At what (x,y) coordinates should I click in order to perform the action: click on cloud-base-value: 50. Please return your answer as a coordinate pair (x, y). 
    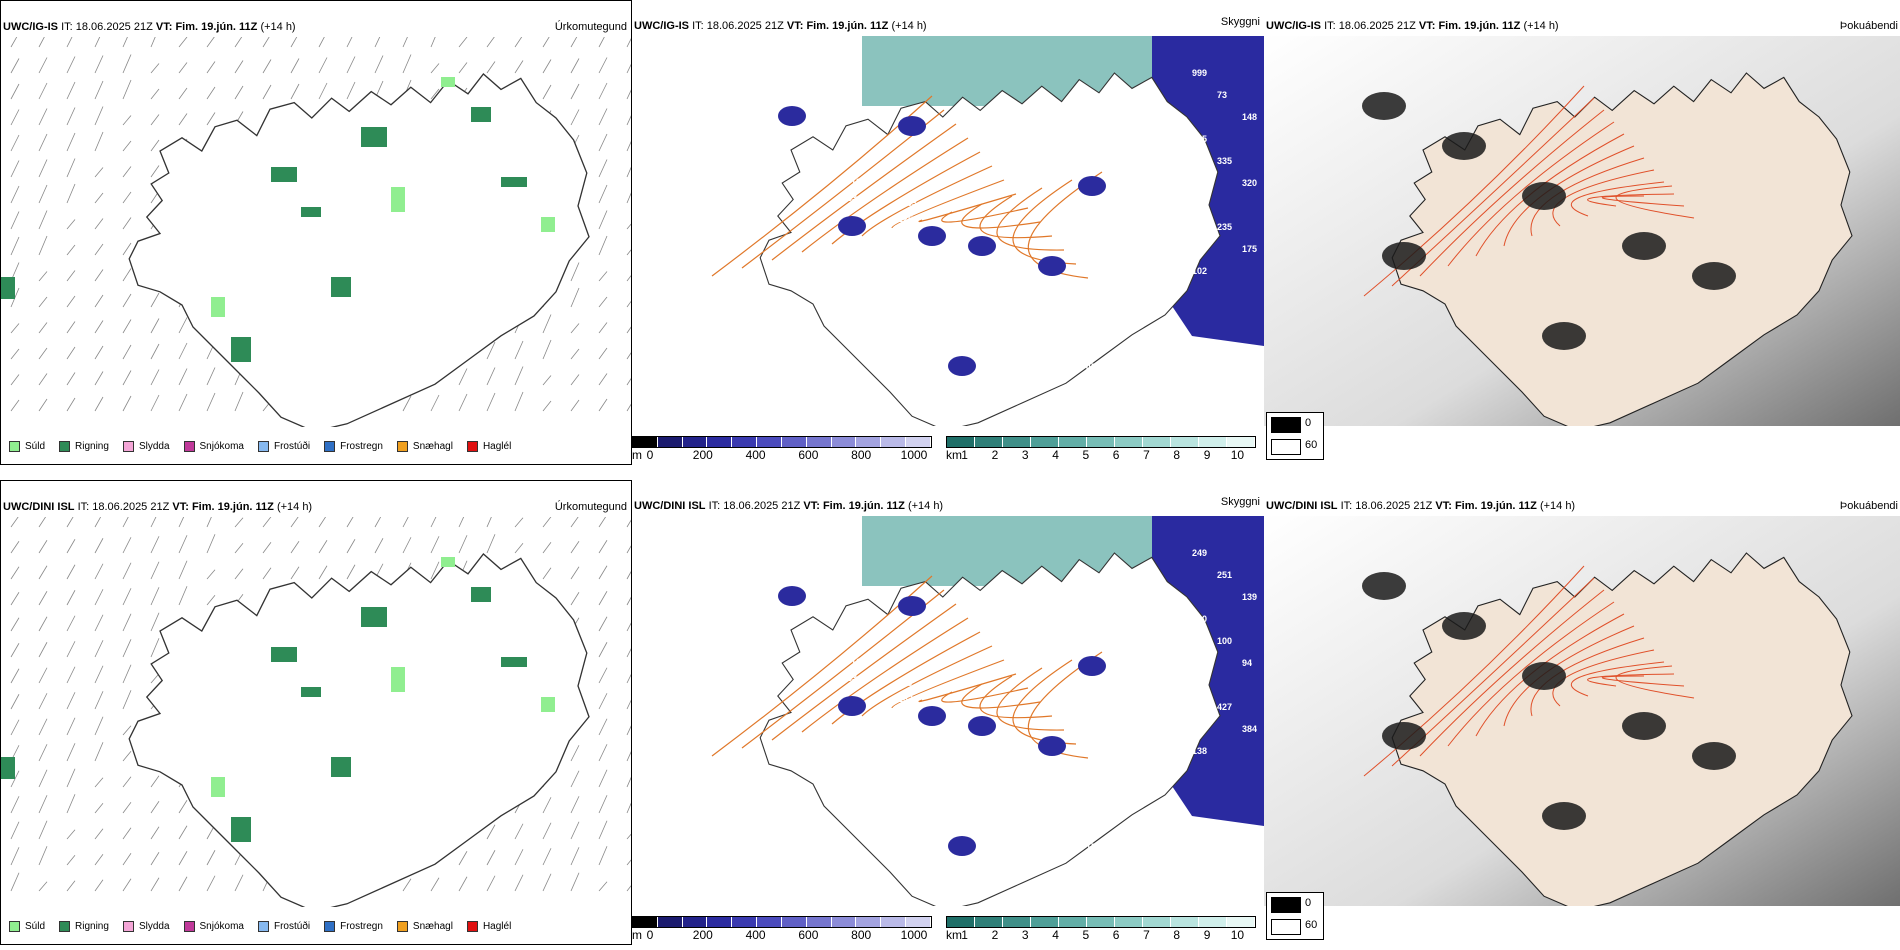
    Looking at the image, I should click on (1040, 826).